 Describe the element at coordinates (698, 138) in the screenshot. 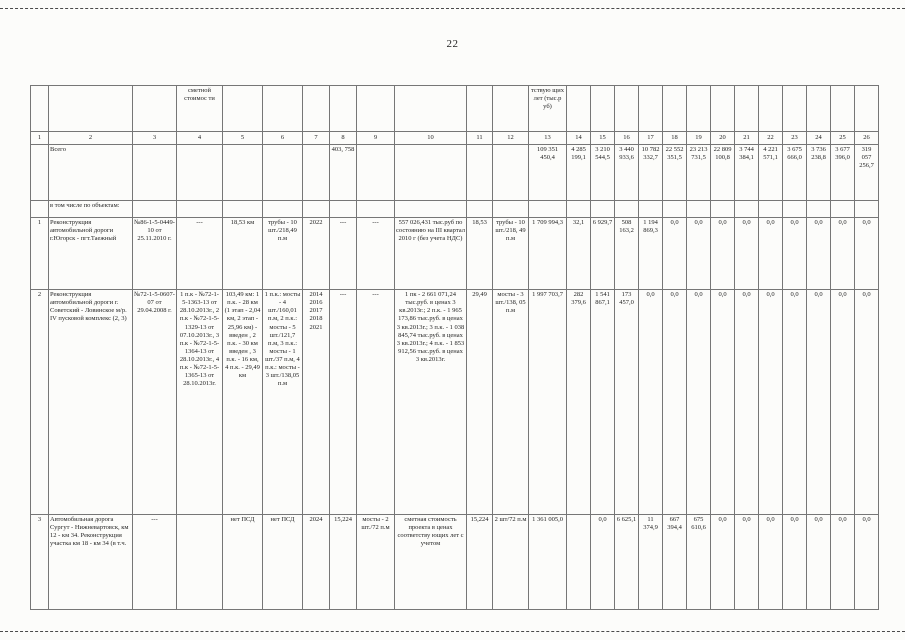

I see `table-cell: 19` at that location.